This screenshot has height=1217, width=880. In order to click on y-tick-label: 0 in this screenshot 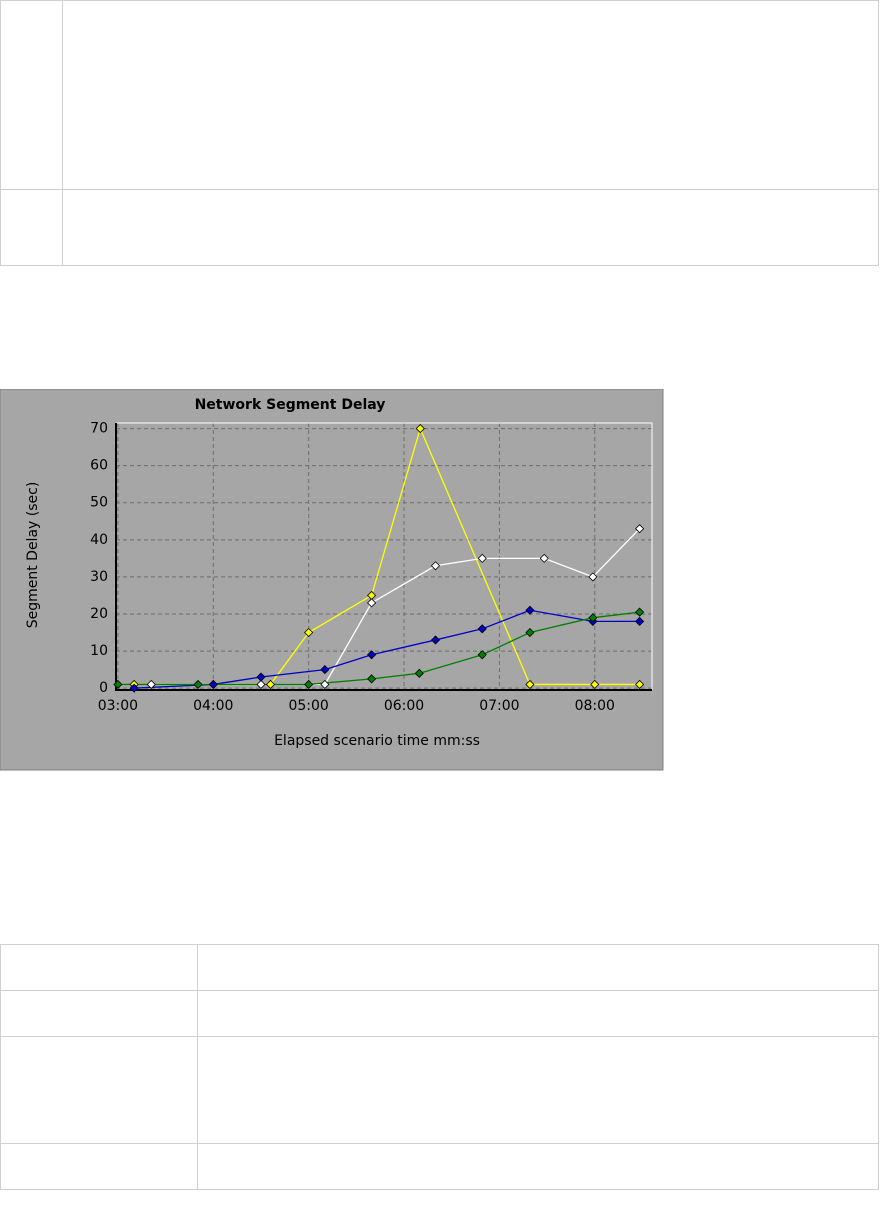, I will do `click(103, 688)`.